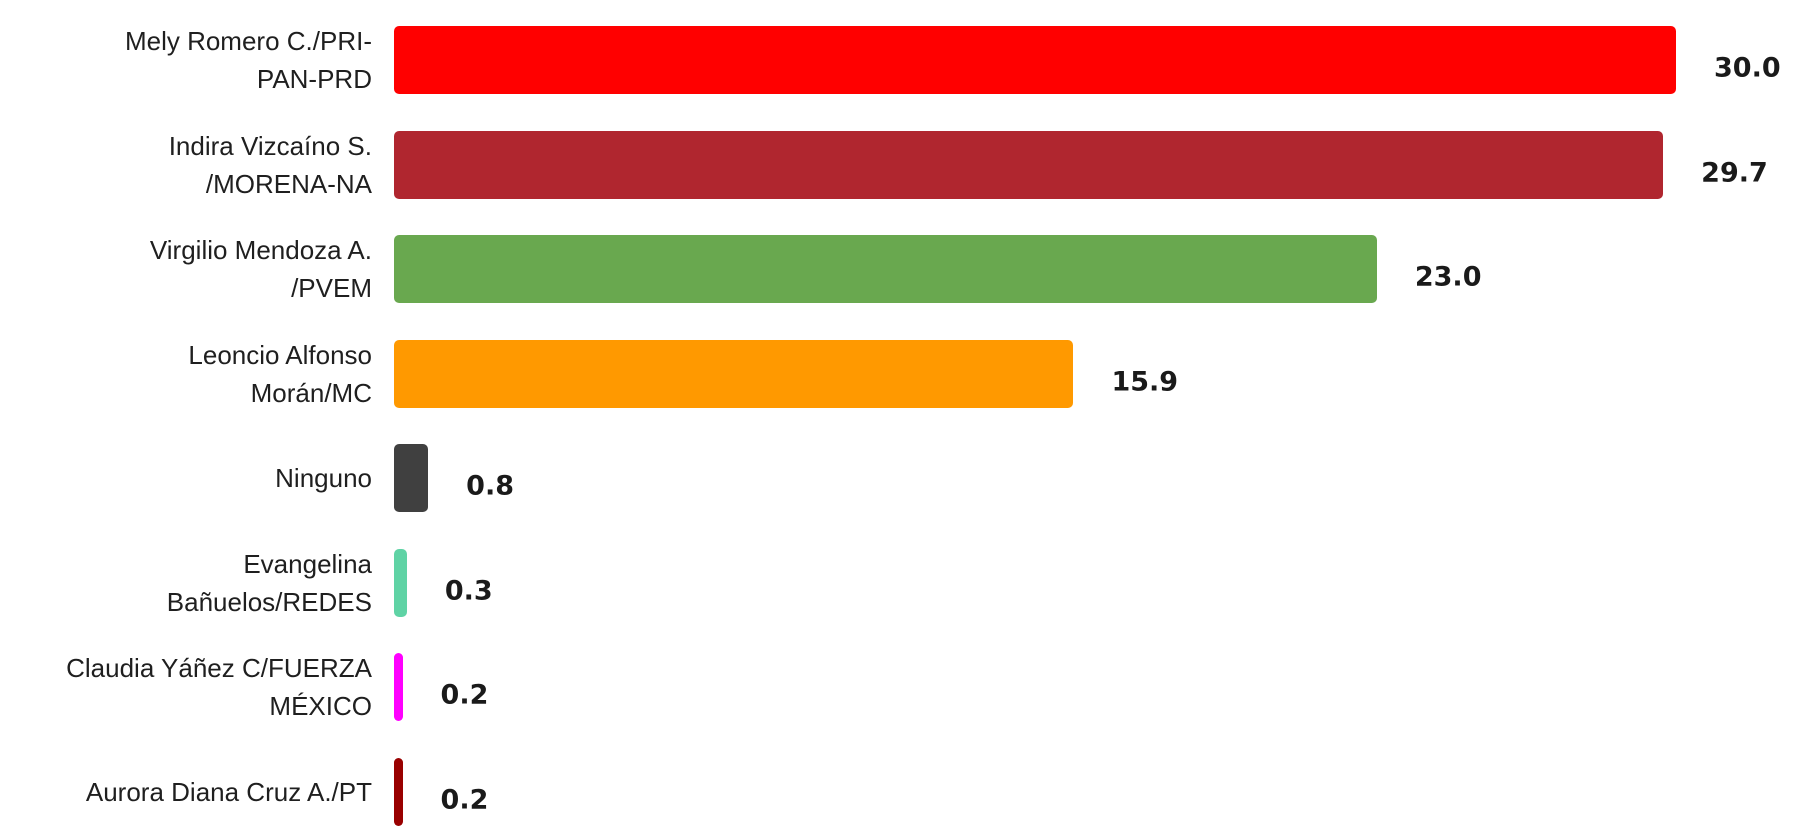 Image resolution: width=1798 pixels, height=826 pixels. What do you see at coordinates (1747, 68) in the screenshot?
I see `value-label: 30.0` at bounding box center [1747, 68].